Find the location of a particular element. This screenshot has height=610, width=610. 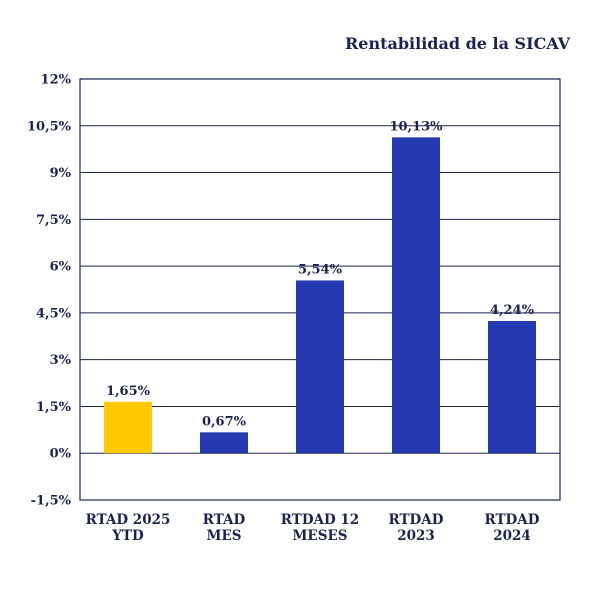

x-tick-label: RTAD is located at coordinates (224, 520).